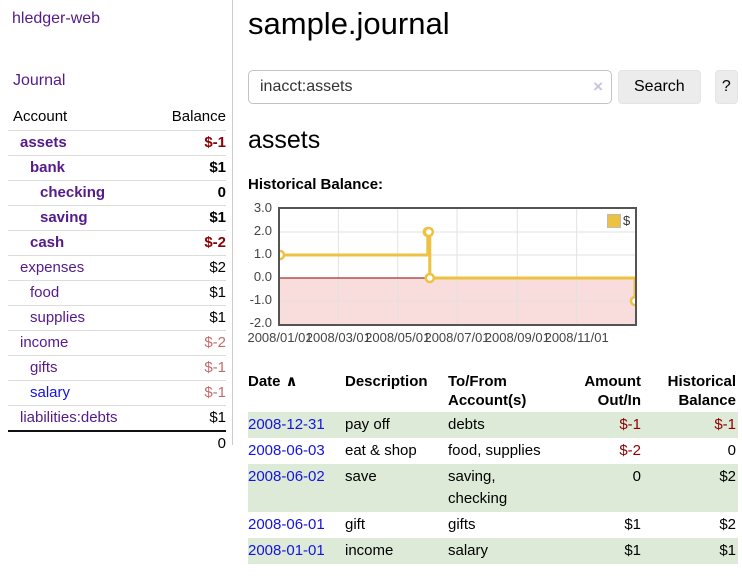 The width and height of the screenshot is (742, 582). I want to click on account-row: liabilities:debts $1, so click(117, 417).